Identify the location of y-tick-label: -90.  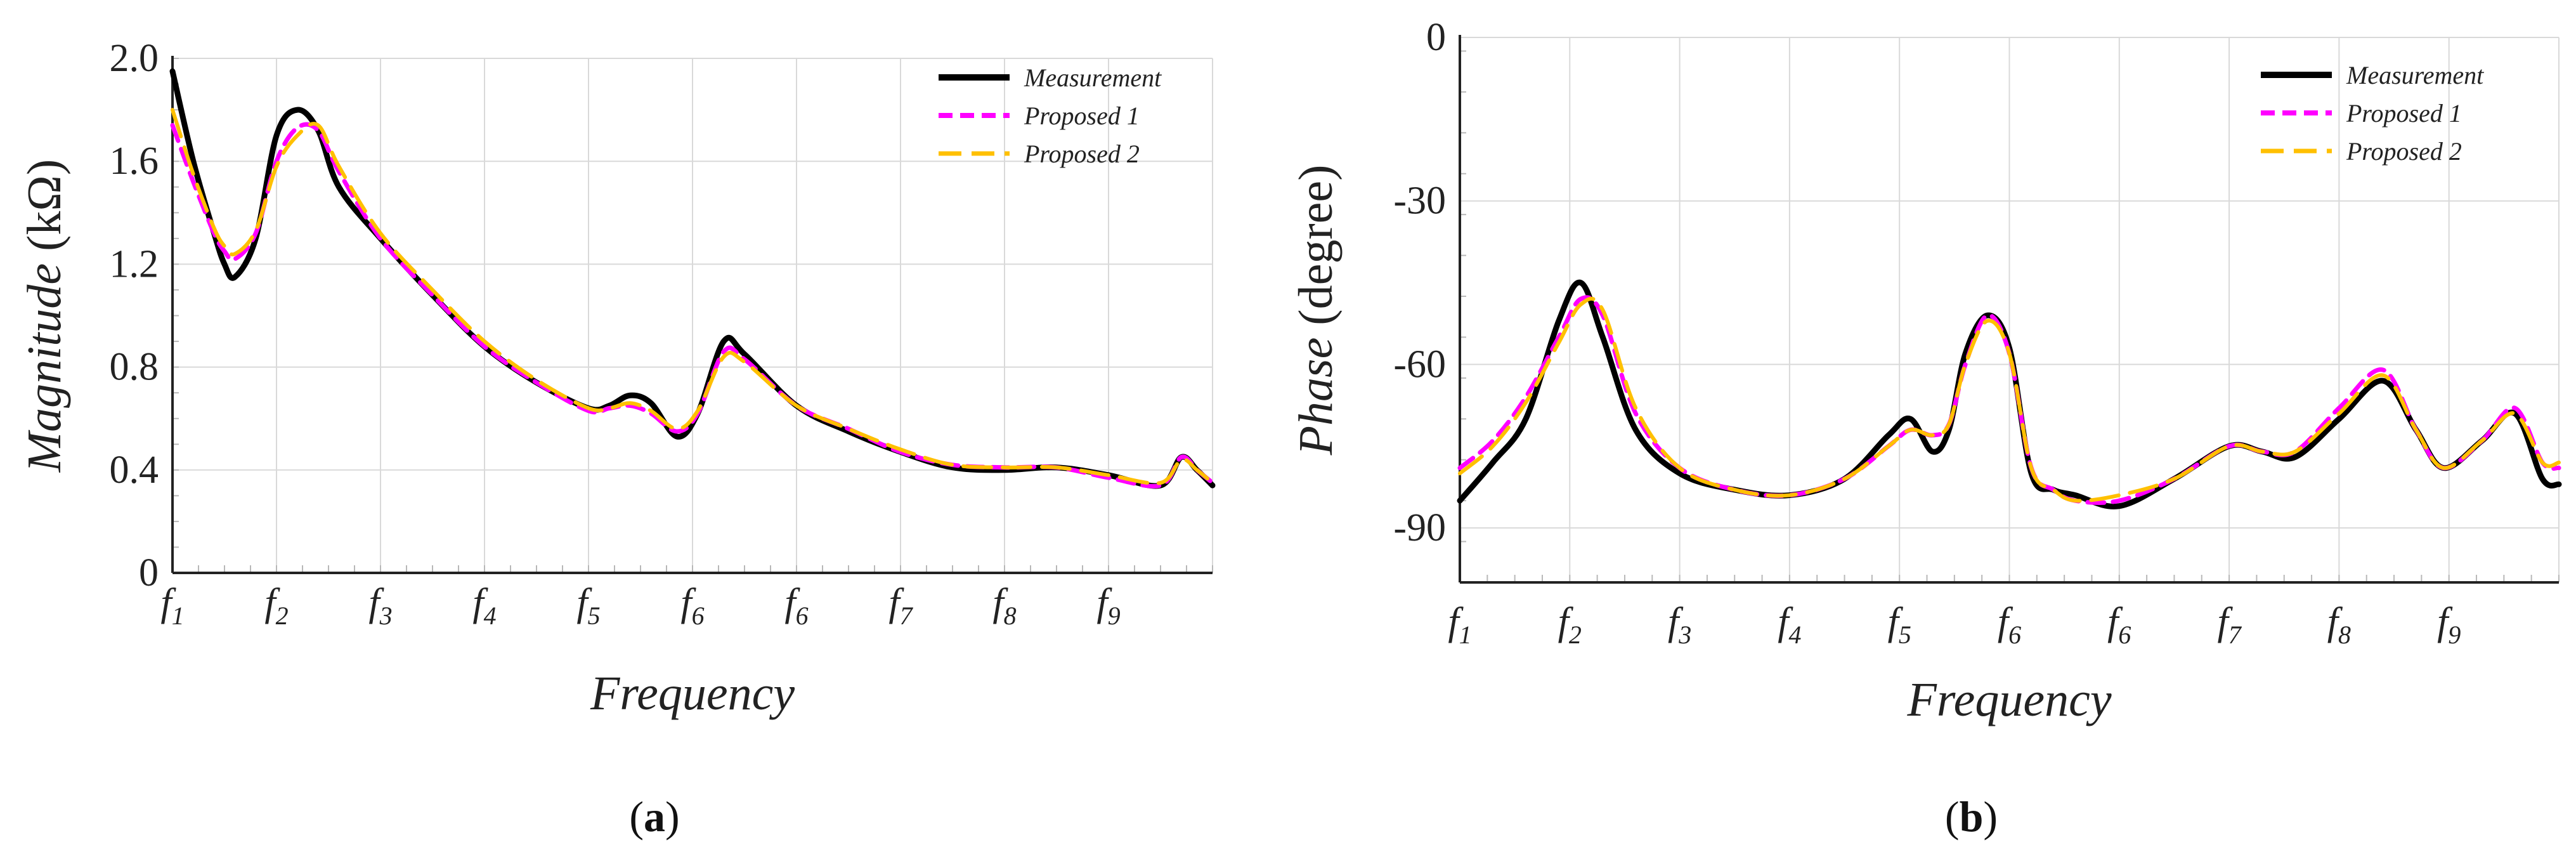
(1420, 527).